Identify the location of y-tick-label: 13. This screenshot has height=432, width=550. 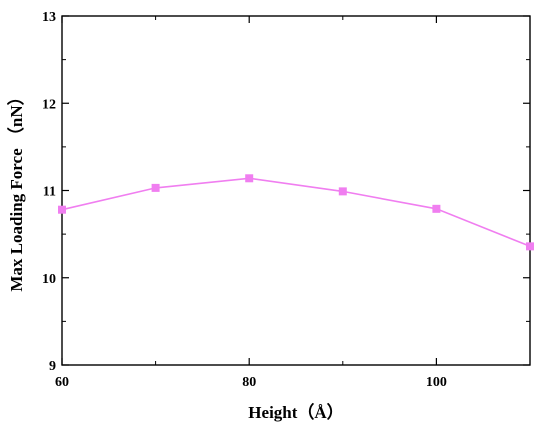
(49, 17).